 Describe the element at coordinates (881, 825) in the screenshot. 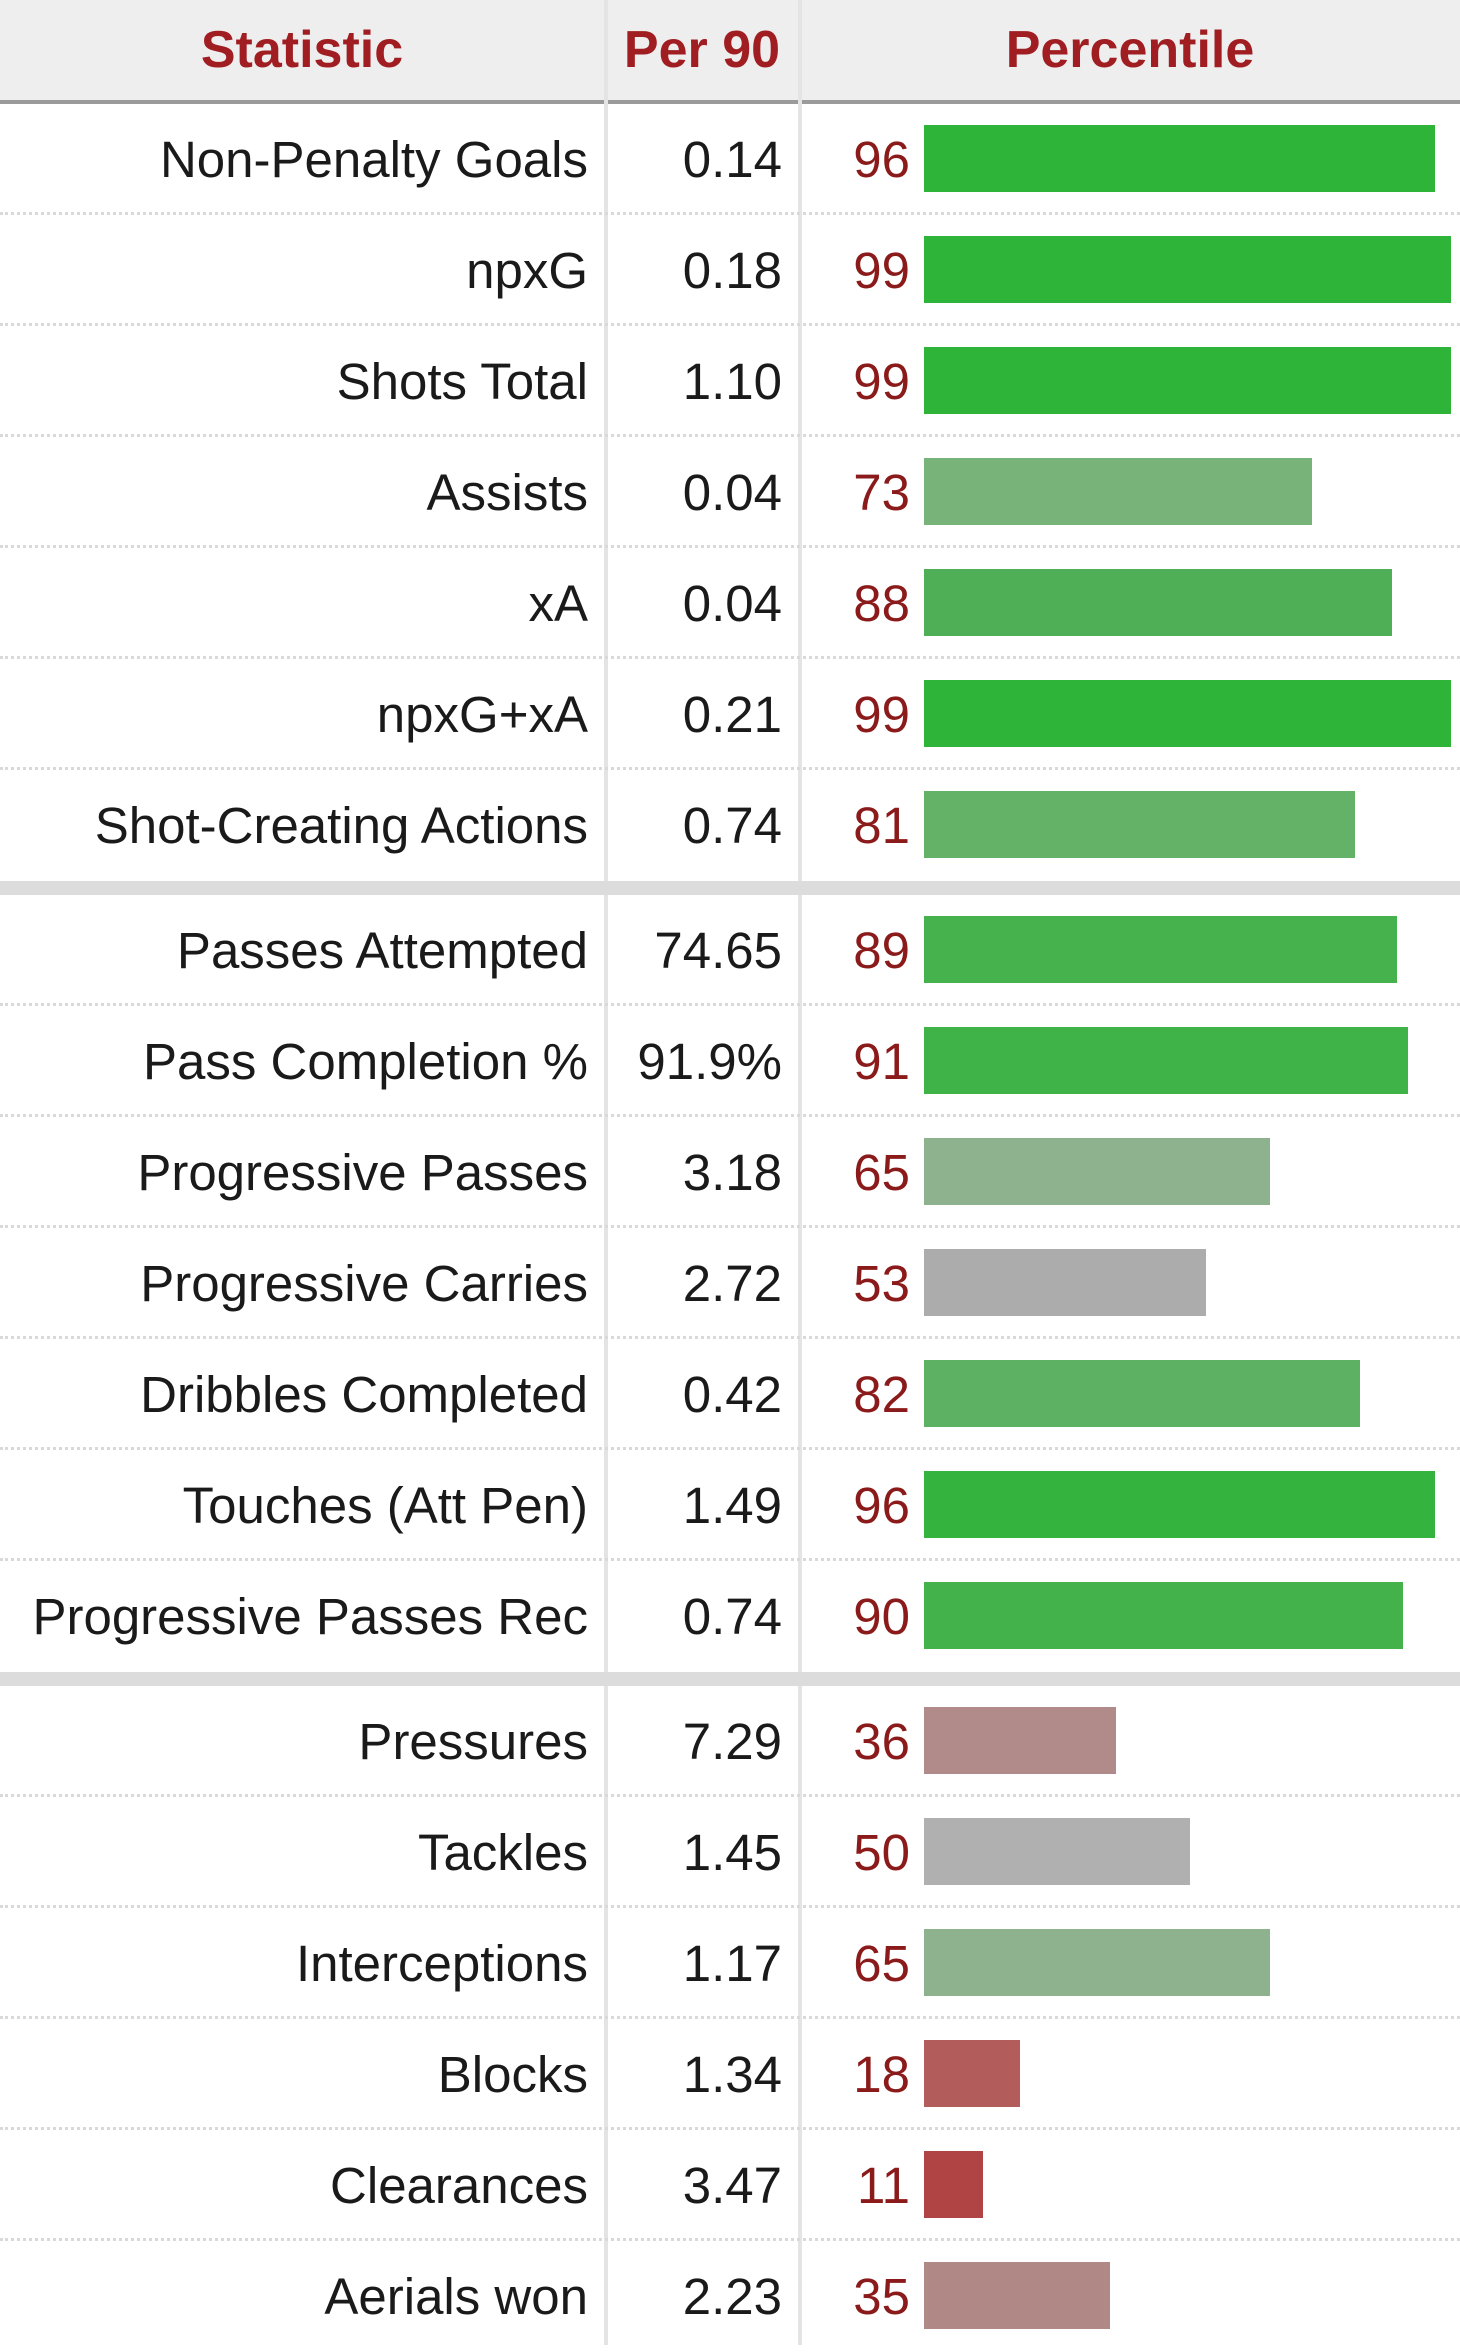

I see `percentile-value: 81` at that location.